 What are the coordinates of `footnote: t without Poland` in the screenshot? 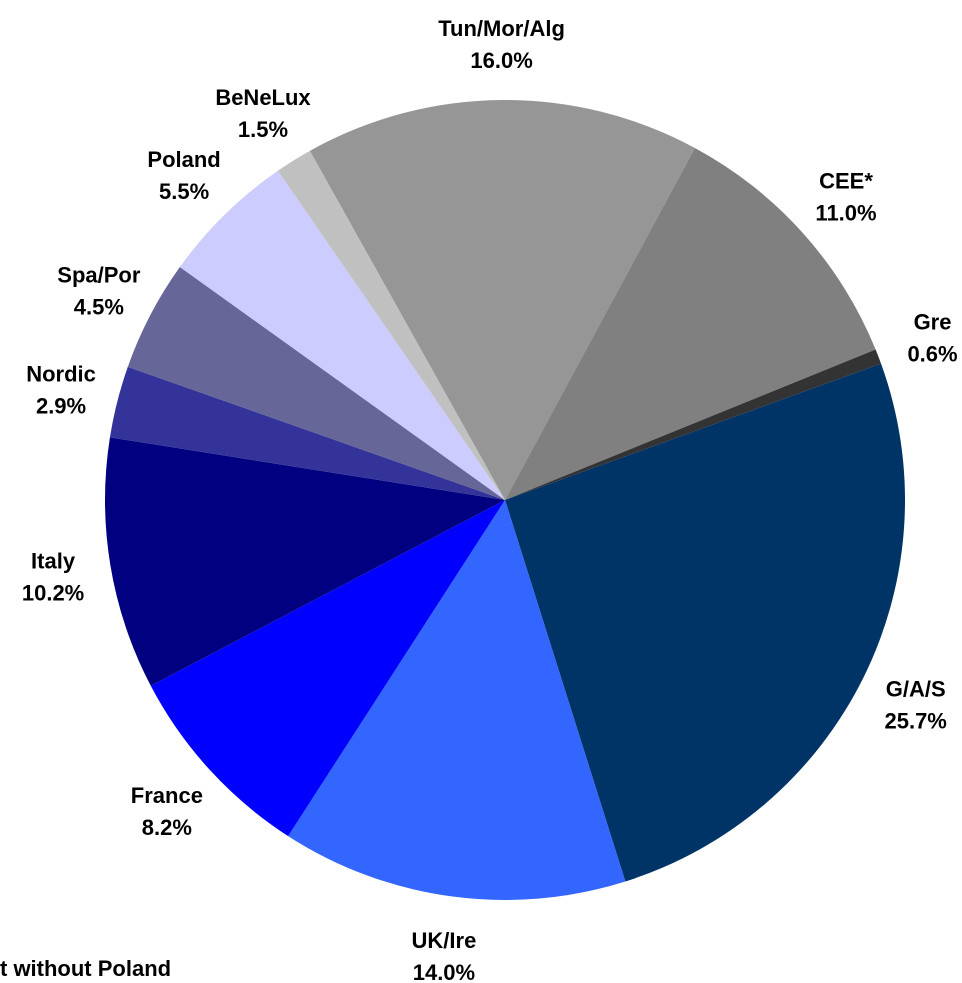 It's located at (85, 968).